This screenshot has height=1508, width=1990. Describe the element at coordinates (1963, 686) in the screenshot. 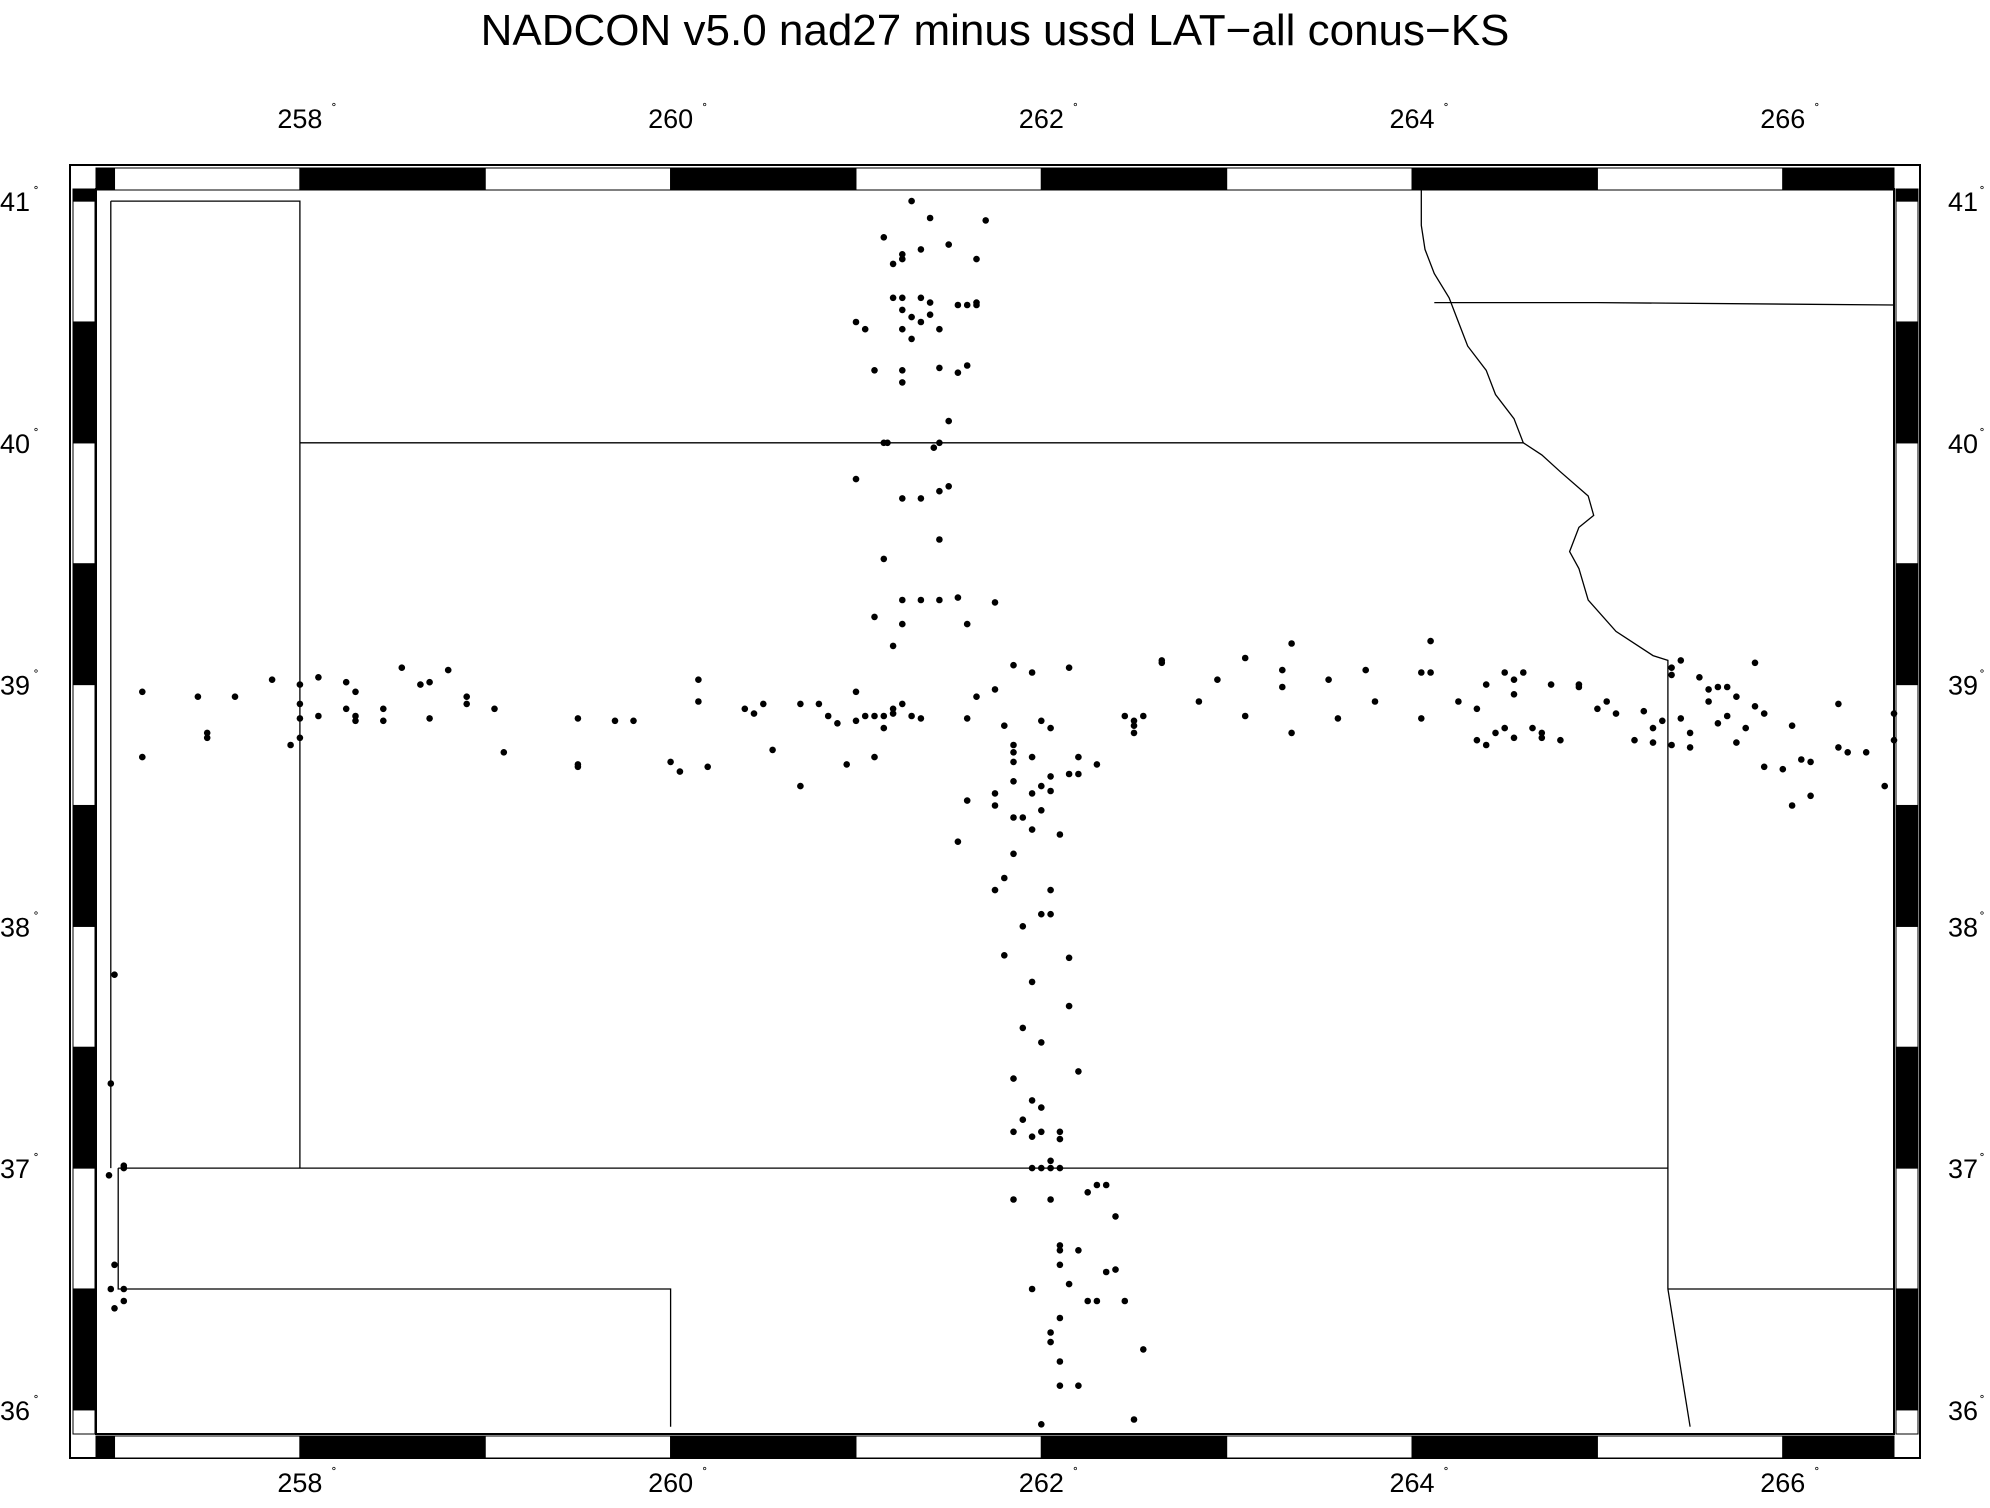

I see `lat-tick-label-right: 39` at that location.